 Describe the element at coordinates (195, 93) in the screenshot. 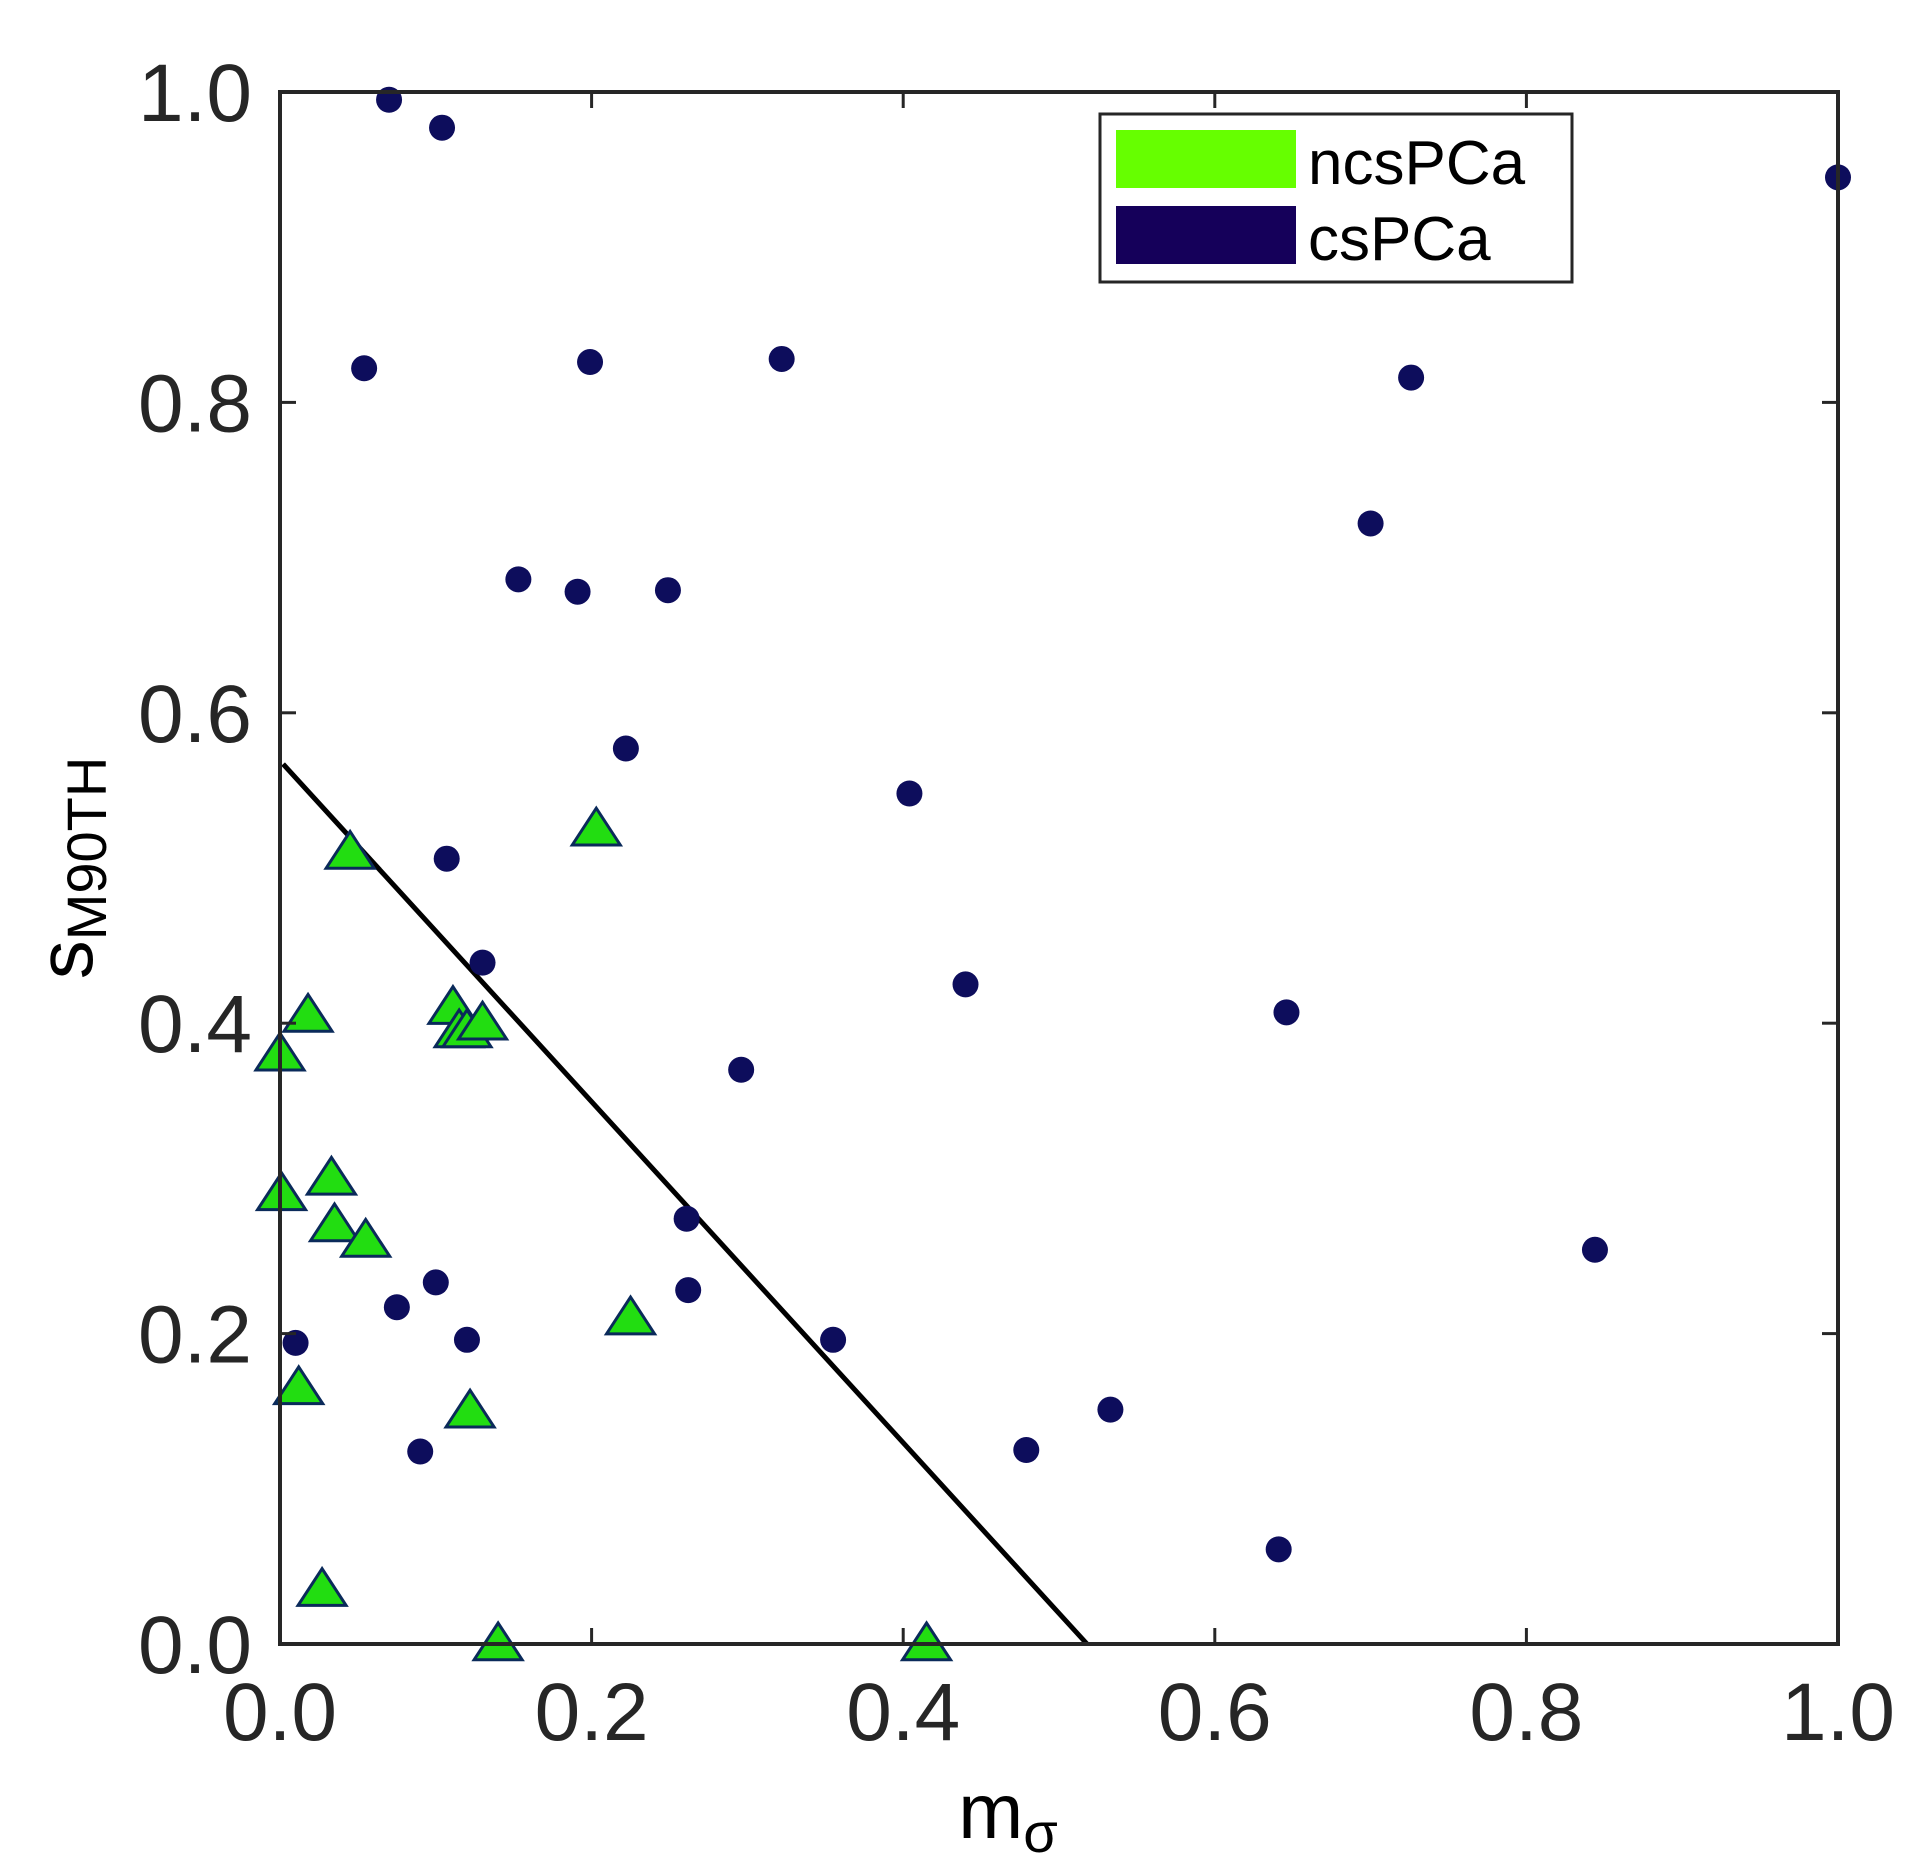

I see `y-tick-label: 1.0` at that location.